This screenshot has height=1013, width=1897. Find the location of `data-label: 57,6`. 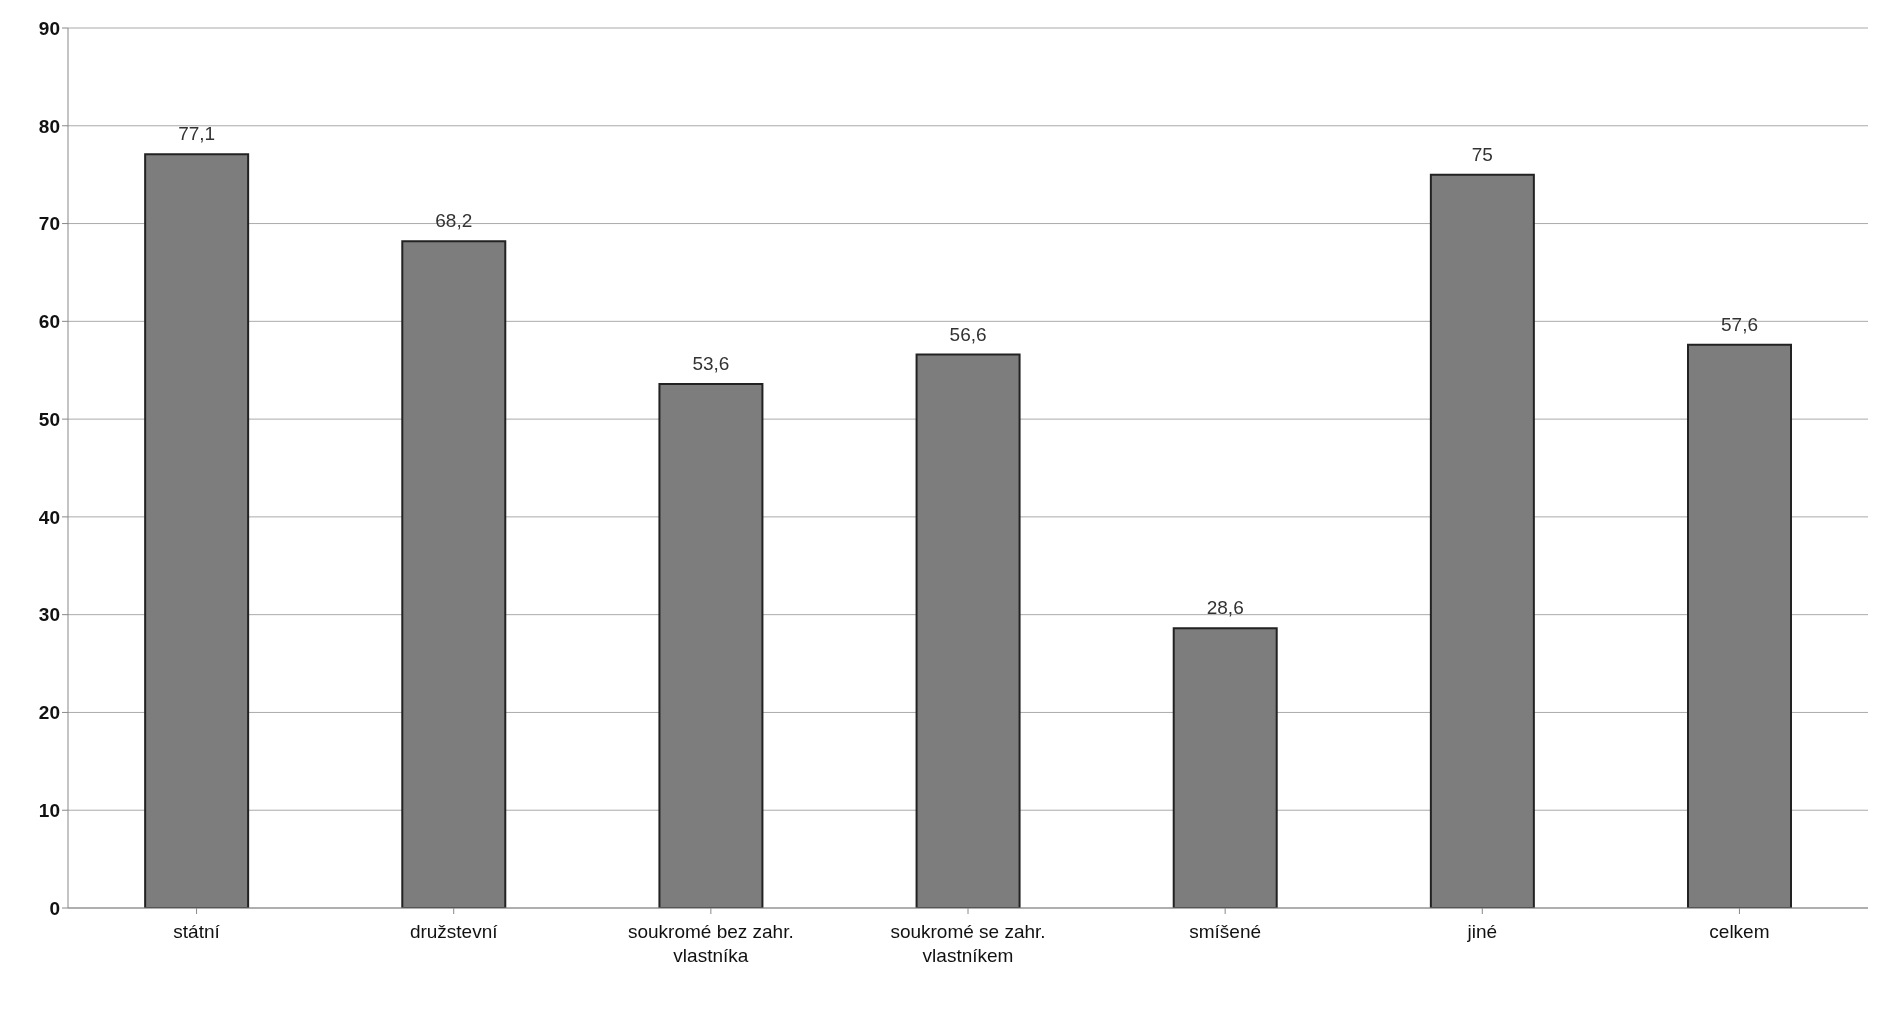

data-label: 57,6 is located at coordinates (1739, 324).